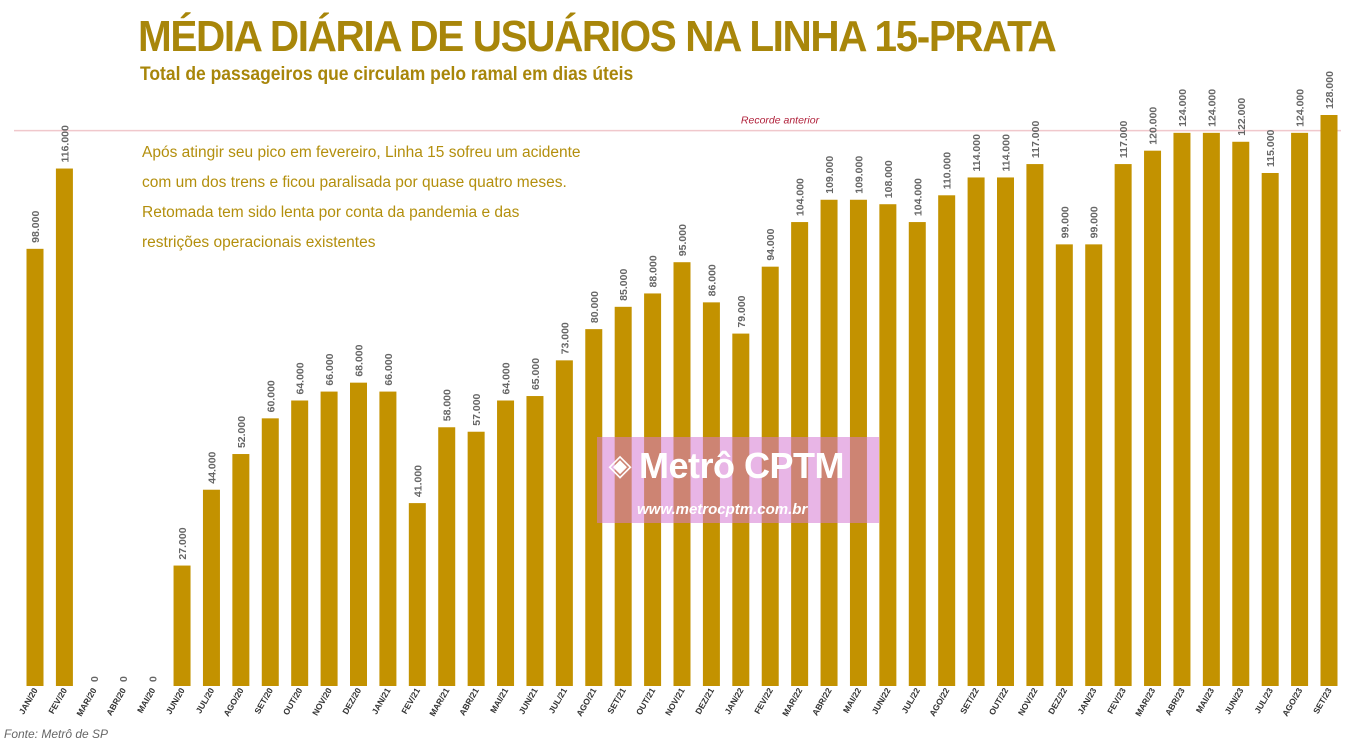 The height and width of the screenshot is (746, 1356). Describe the element at coordinates (1028, 701) in the screenshot. I see `x-tick-label: NOV/22` at that location.